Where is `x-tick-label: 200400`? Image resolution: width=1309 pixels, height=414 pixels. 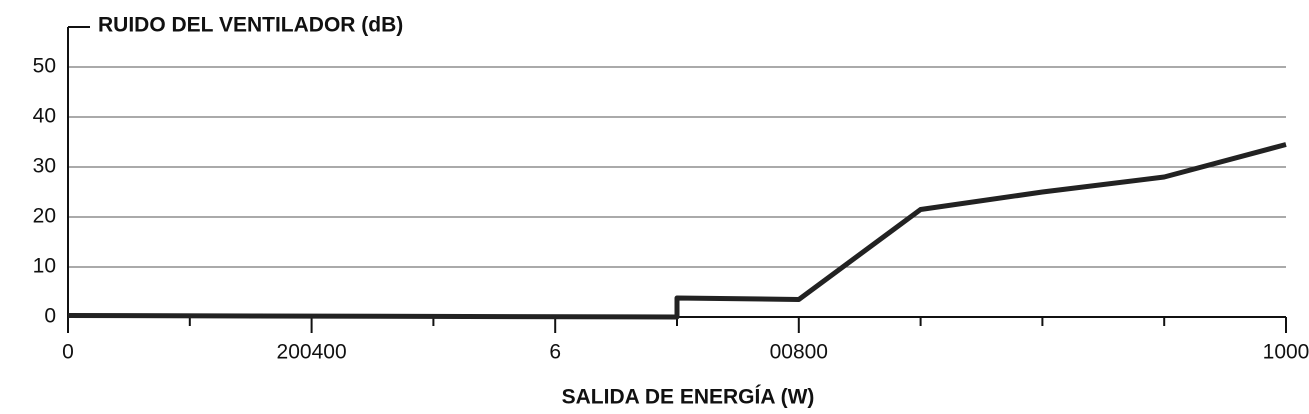 x-tick-label: 200400 is located at coordinates (312, 352).